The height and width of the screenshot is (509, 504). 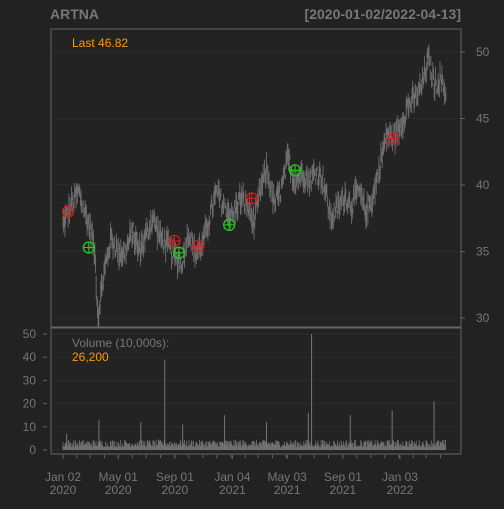 What do you see at coordinates (483, 52) in the screenshot?
I see `price-tick-label: 50` at bounding box center [483, 52].